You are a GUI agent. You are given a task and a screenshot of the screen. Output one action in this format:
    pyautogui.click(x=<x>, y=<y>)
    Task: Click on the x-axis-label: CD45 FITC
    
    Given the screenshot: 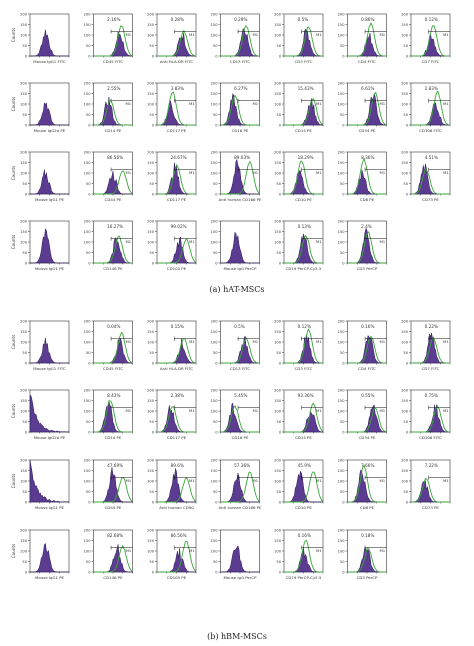 What is the action you would take?
    pyautogui.click(x=113, y=61)
    